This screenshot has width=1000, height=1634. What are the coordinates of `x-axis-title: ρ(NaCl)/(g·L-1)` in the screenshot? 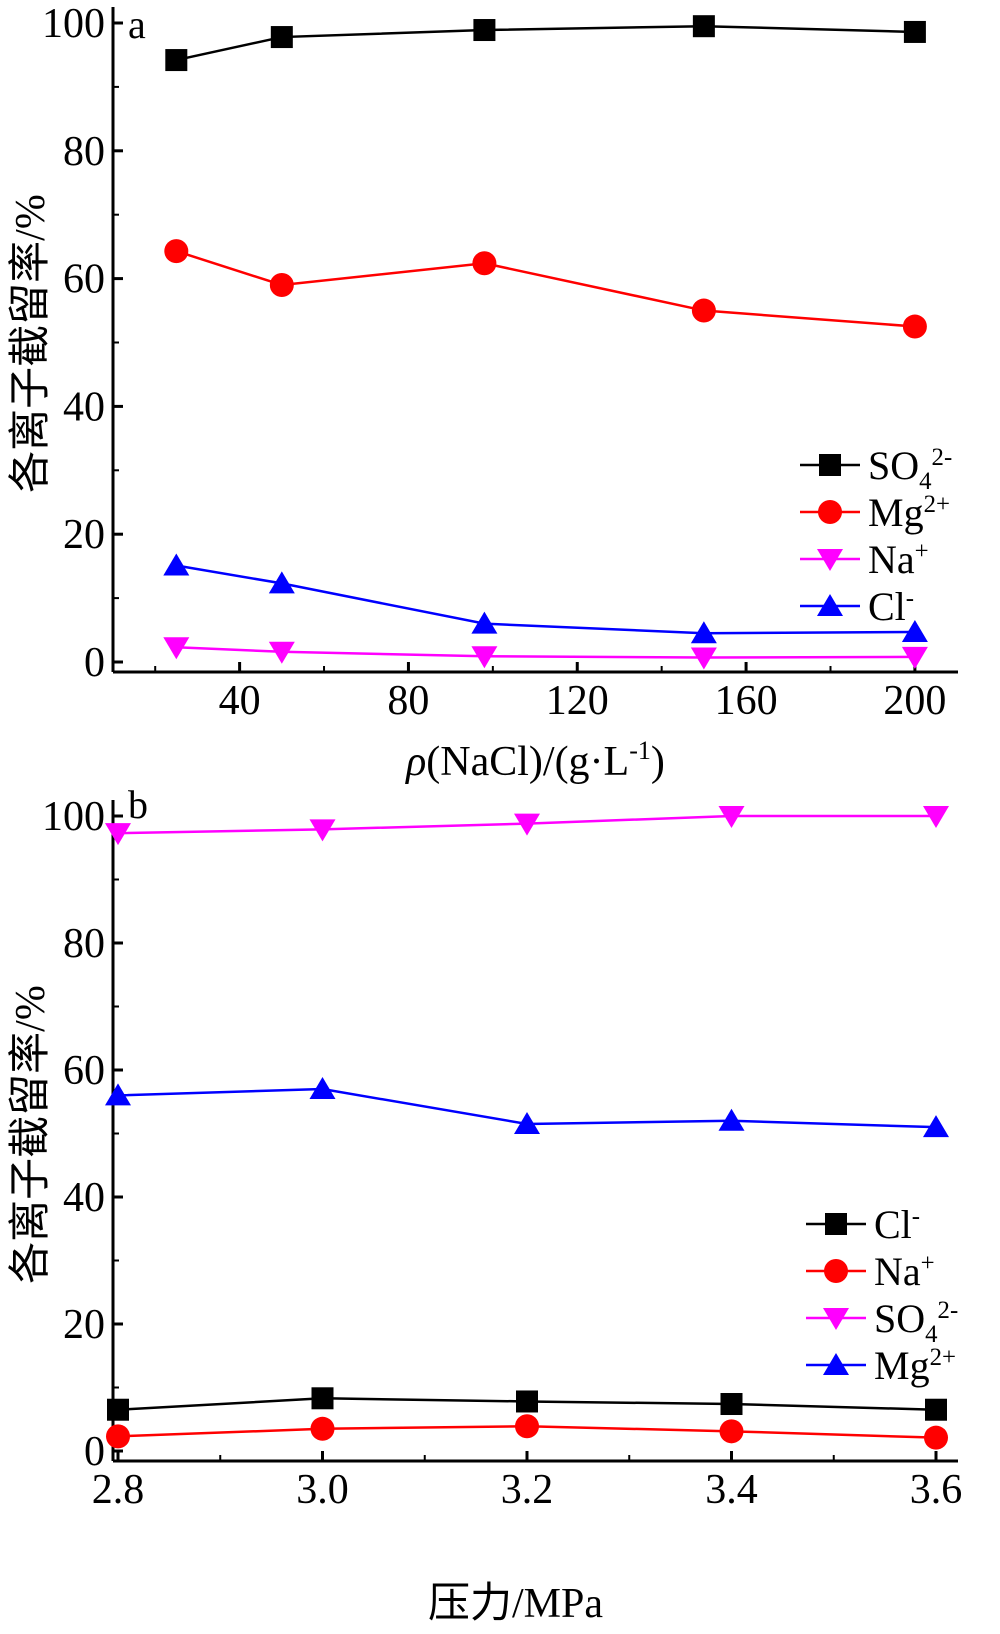 It's located at (534, 760).